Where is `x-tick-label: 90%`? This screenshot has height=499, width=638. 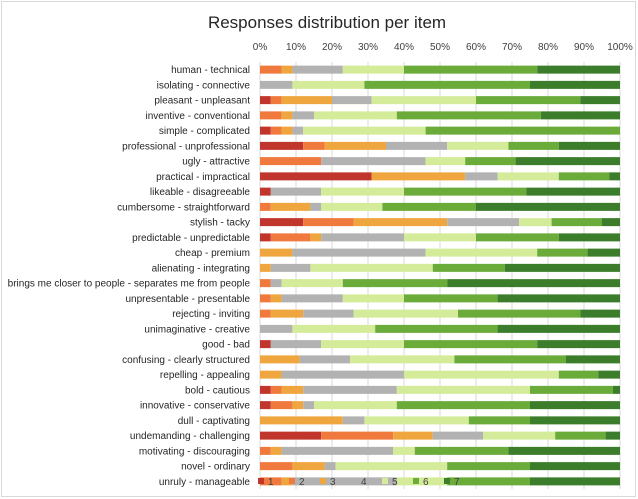
x-tick-label: 90% is located at coordinates (584, 47).